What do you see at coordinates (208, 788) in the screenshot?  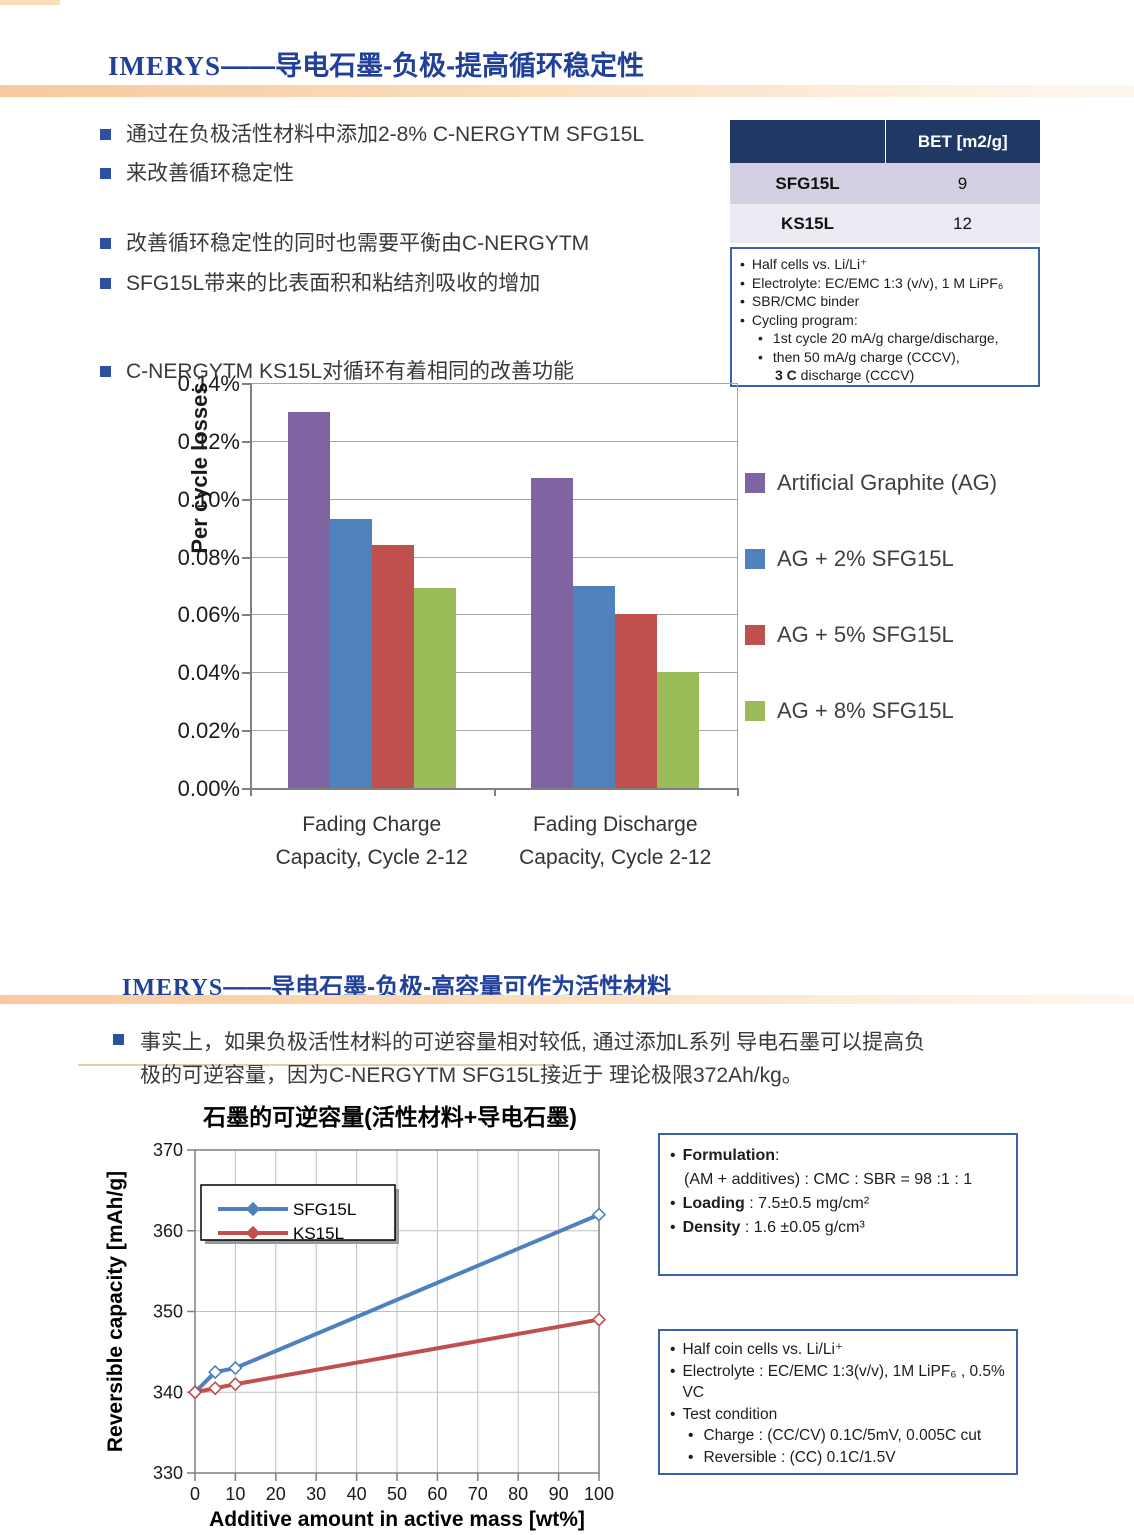 I see `bar-chart-y-tick-label: 0.00%` at bounding box center [208, 788].